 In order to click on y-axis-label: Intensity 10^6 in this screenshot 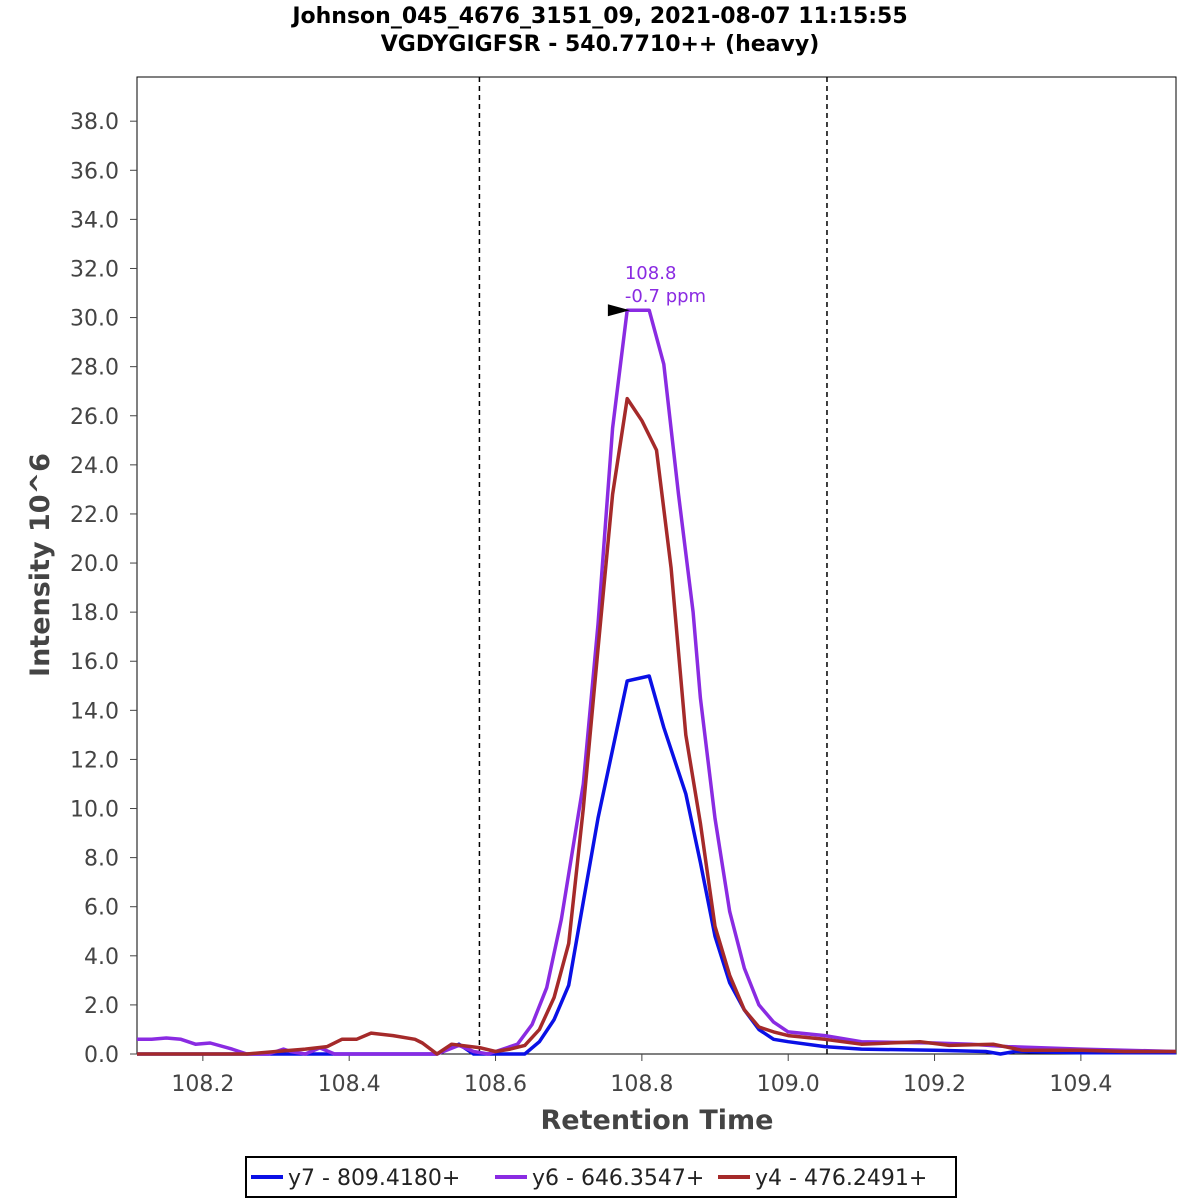, I will do `click(40, 565)`.